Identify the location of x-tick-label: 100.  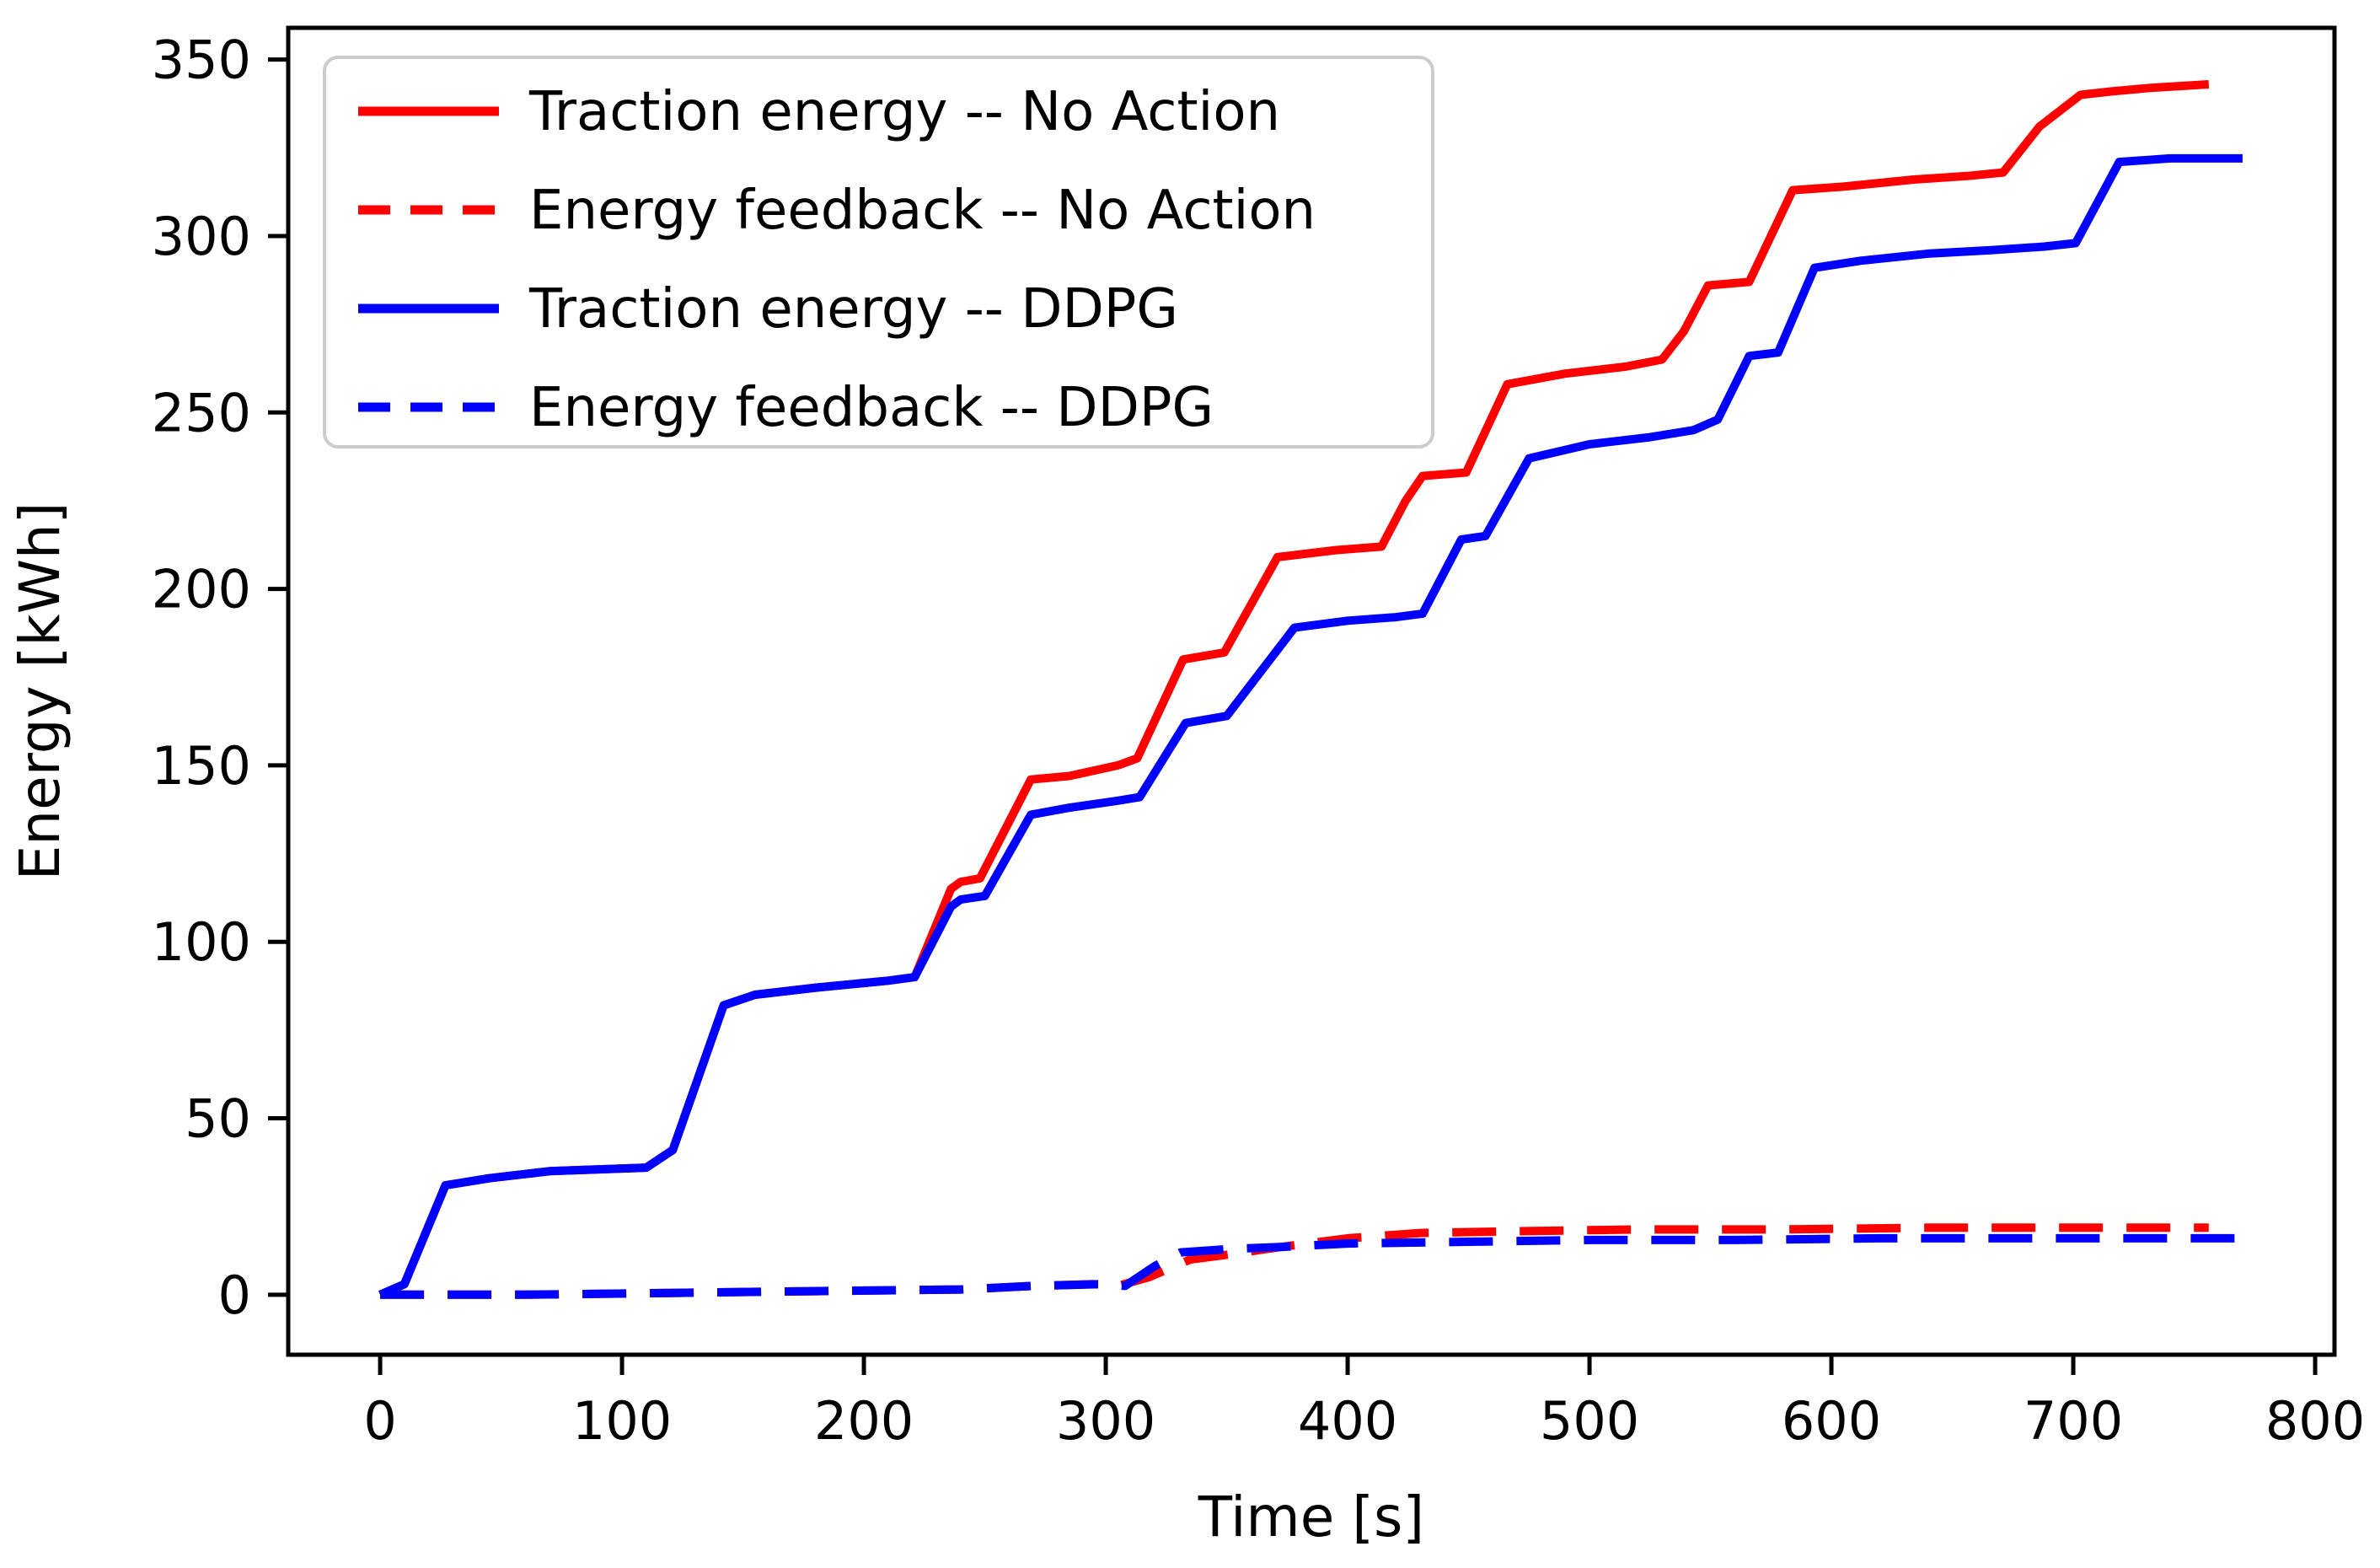
(622, 1421).